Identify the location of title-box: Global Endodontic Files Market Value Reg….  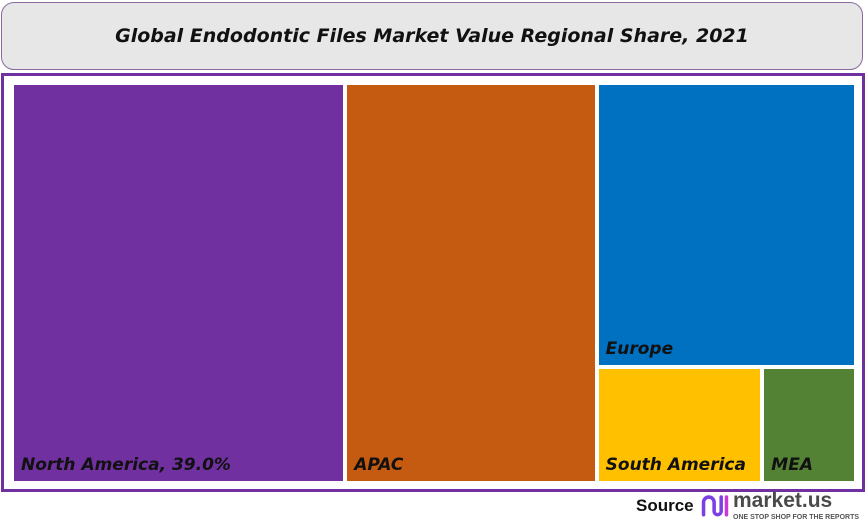
(432, 36).